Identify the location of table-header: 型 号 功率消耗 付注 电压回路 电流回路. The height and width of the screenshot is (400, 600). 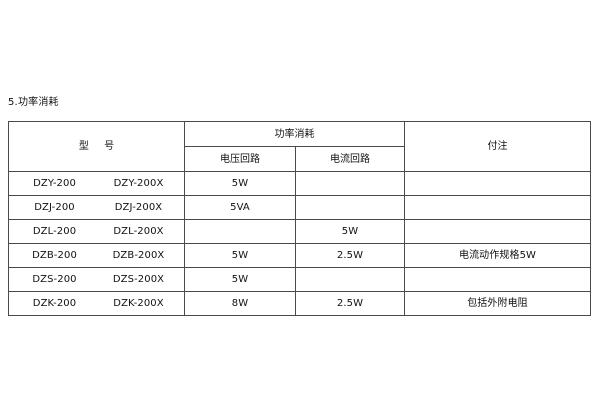
(299, 146).